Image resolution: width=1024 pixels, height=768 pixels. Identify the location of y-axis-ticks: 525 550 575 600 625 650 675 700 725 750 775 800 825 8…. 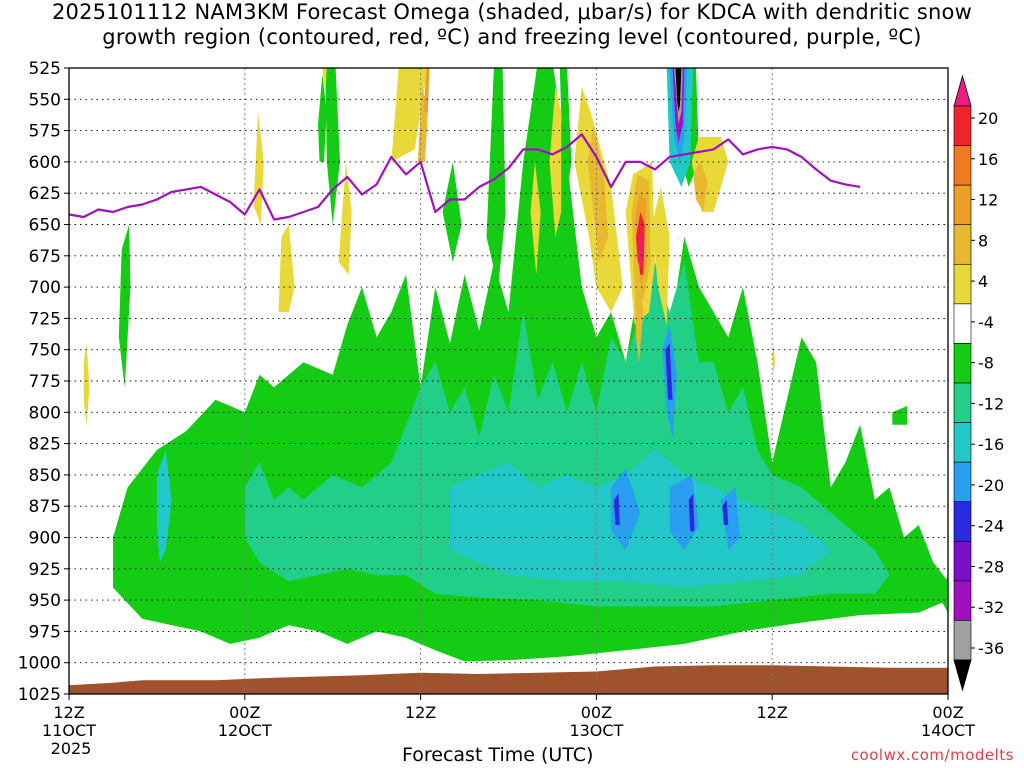
(43, 382).